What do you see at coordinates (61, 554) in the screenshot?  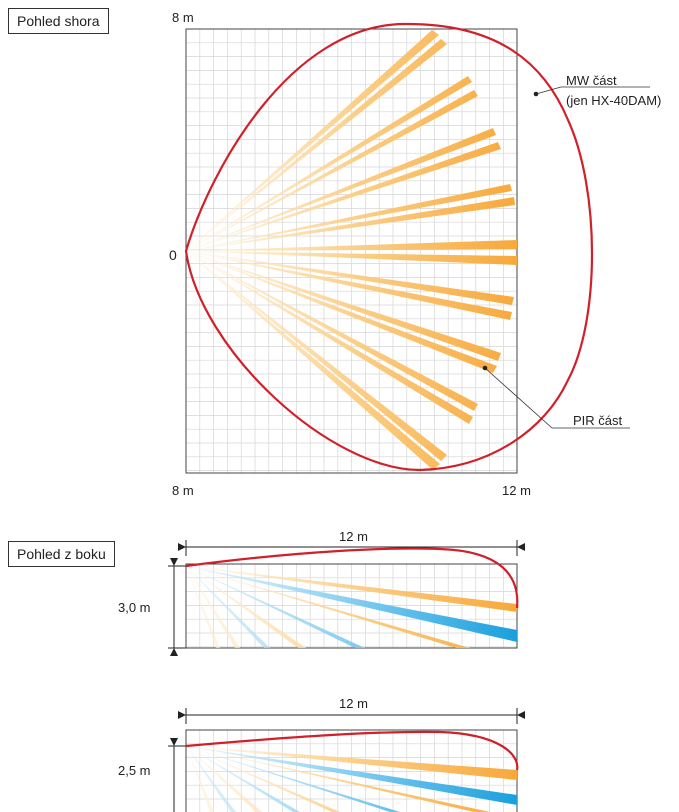 I see `side-view-label: Pohled z boku` at bounding box center [61, 554].